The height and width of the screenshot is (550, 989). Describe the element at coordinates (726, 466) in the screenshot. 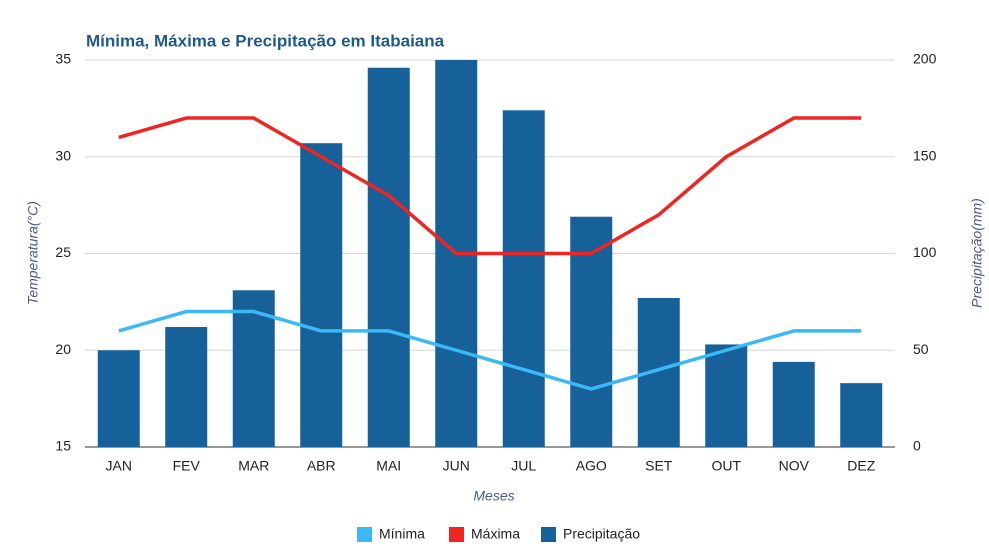

I see `x-tick-label: OUT` at that location.